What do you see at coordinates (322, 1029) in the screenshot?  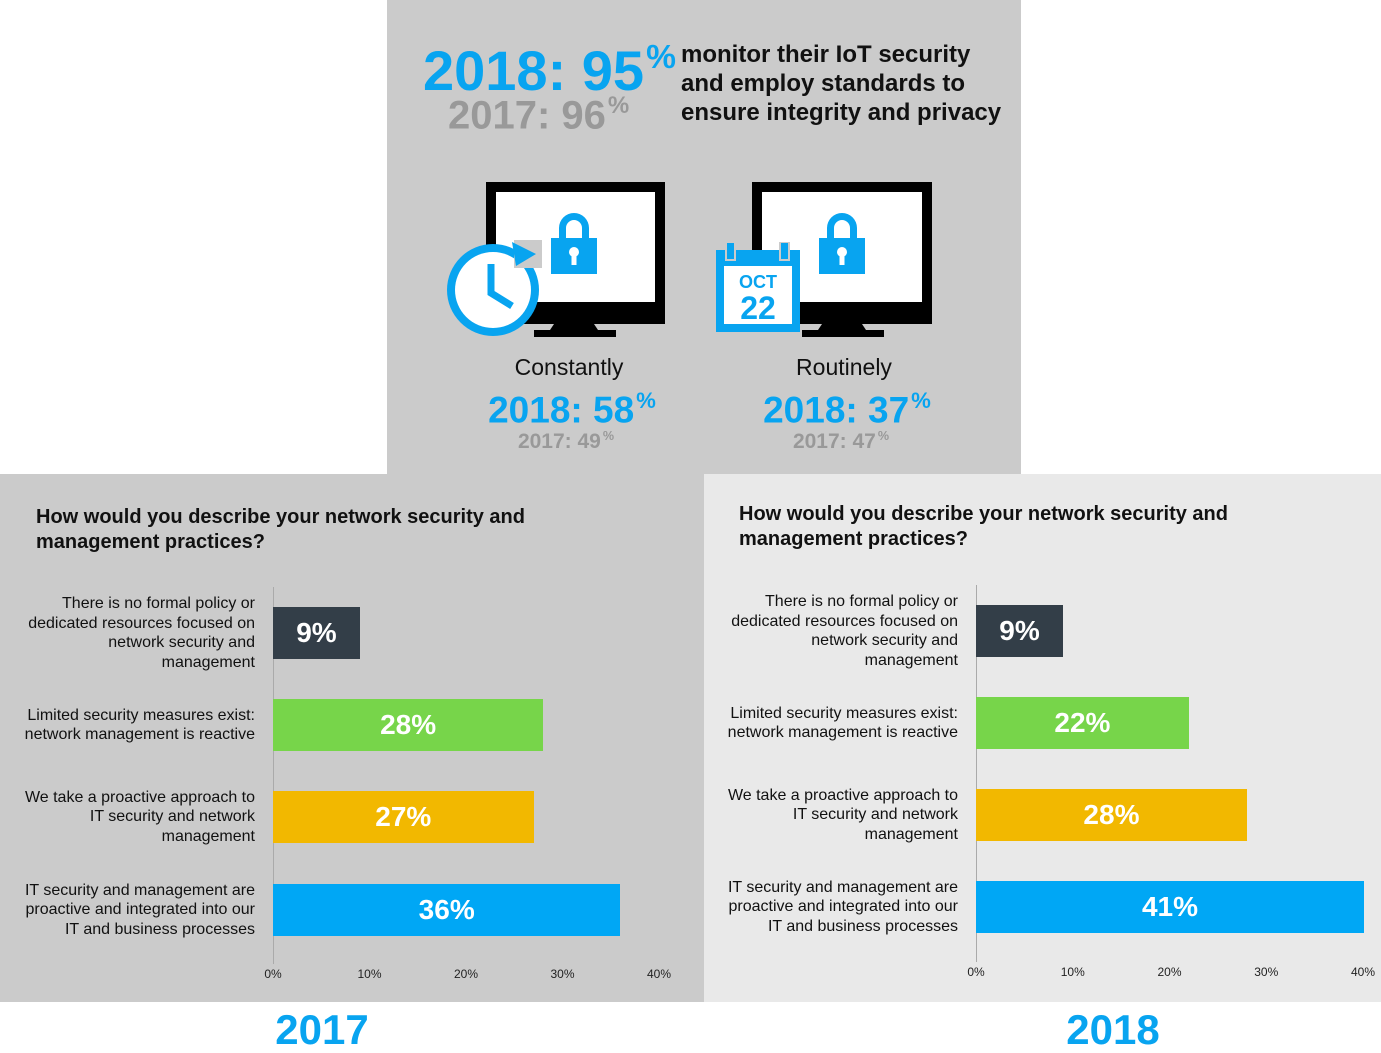 I see `year-label-2017: 2017` at bounding box center [322, 1029].